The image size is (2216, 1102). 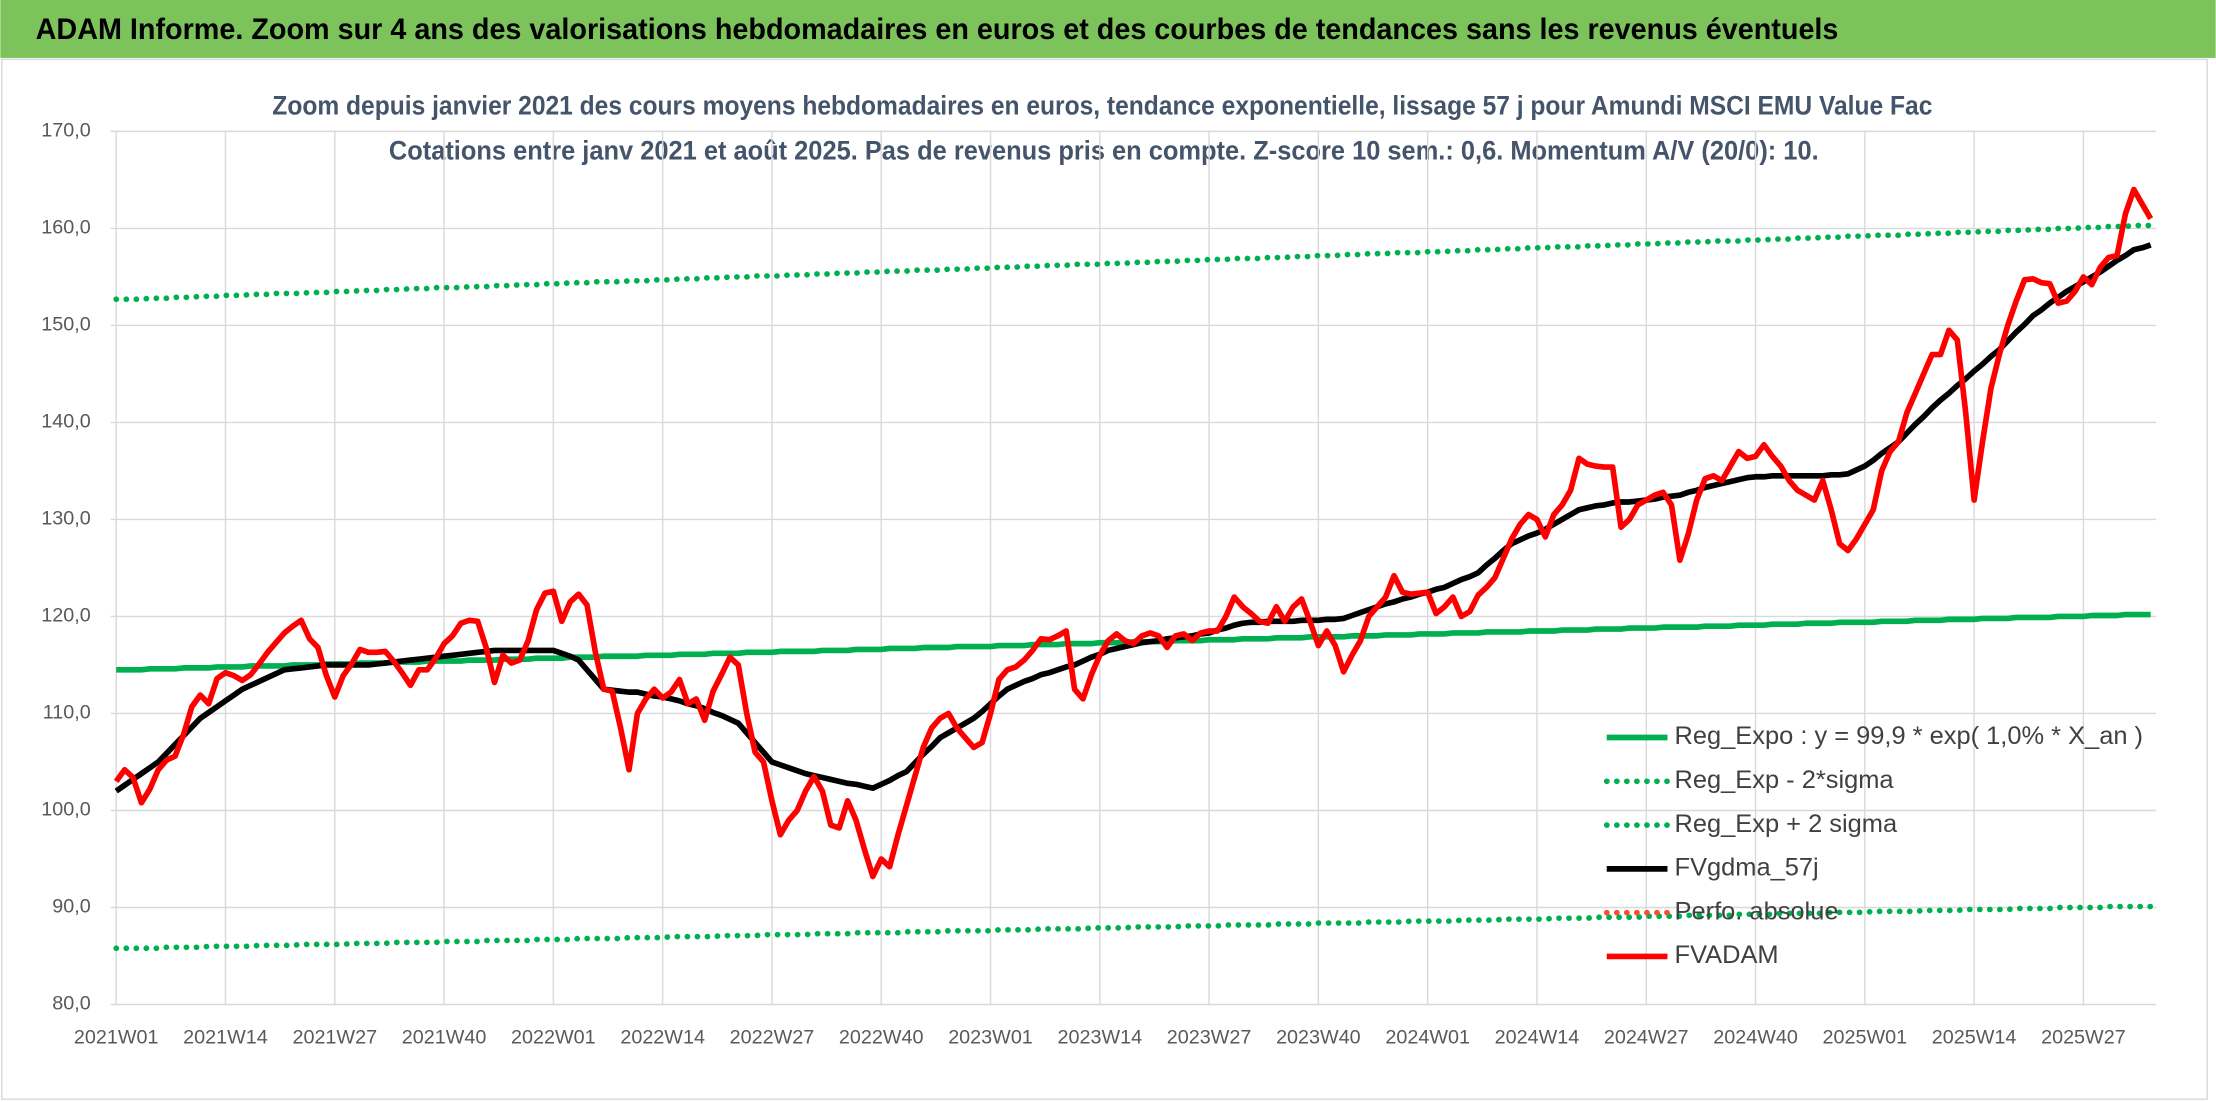 What do you see at coordinates (65, 131) in the screenshot?
I see `y-tick-label: 170,0` at bounding box center [65, 131].